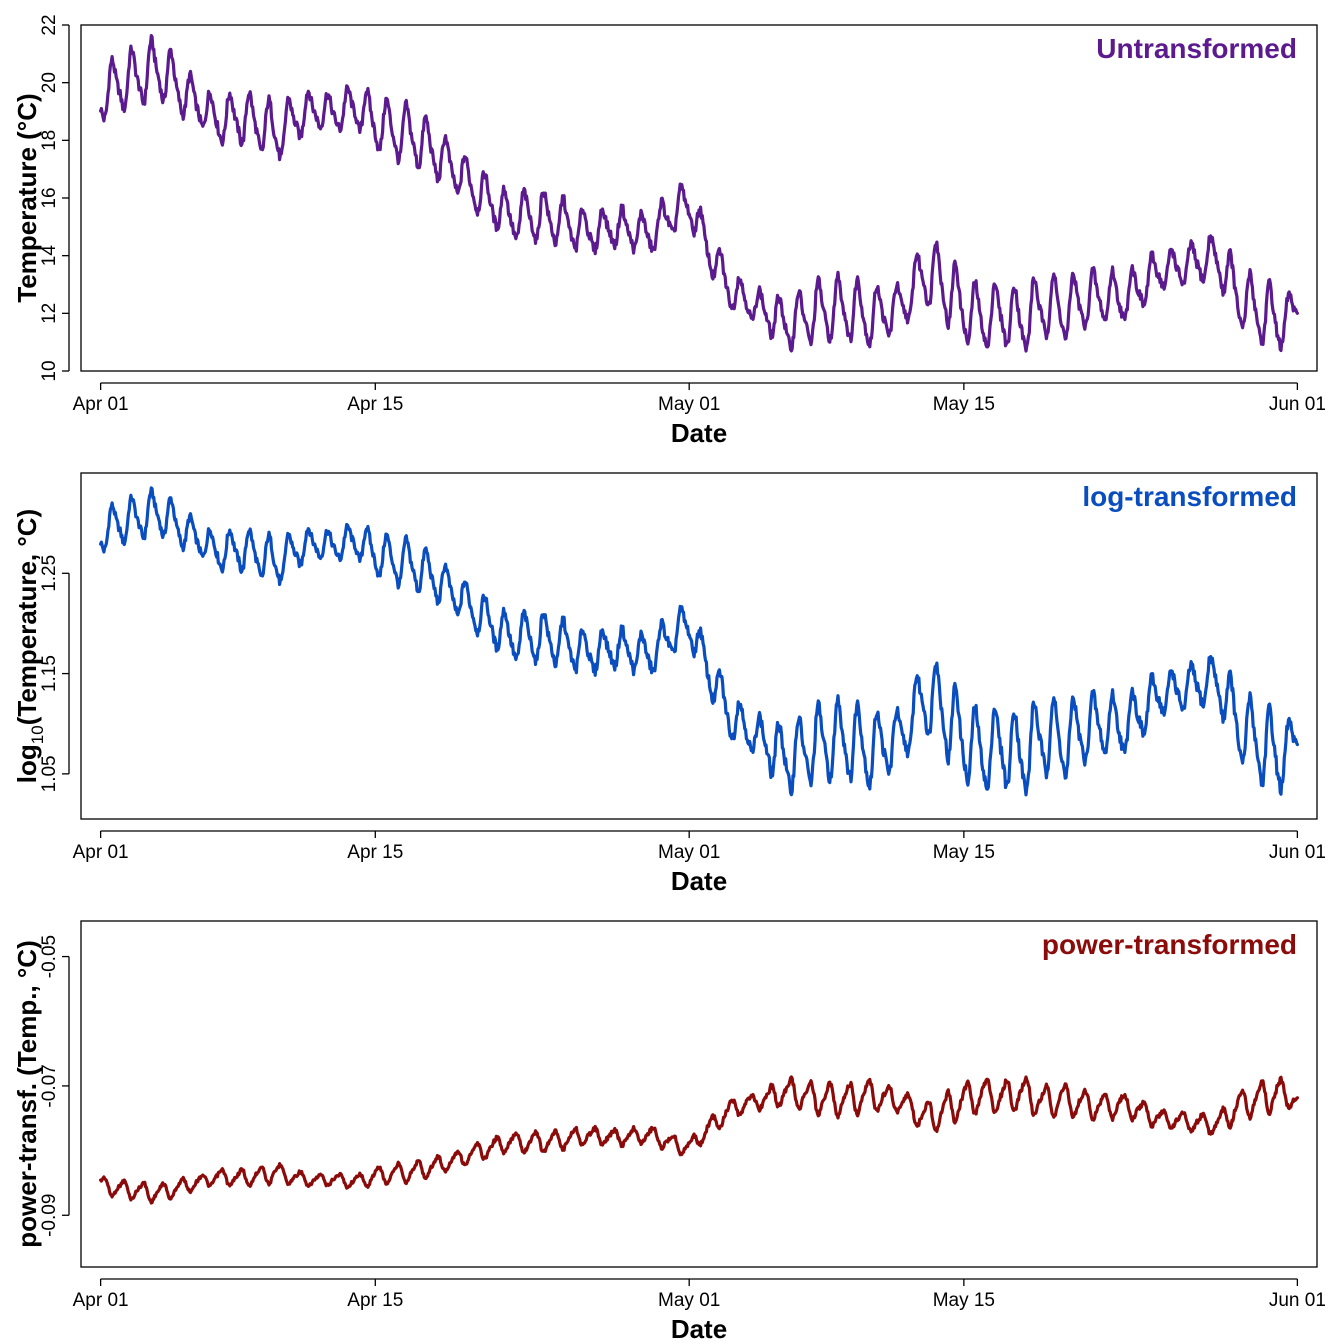 The image size is (1344, 1344). What do you see at coordinates (699, 1140) in the screenshot?
I see `temperature-line` at bounding box center [699, 1140].